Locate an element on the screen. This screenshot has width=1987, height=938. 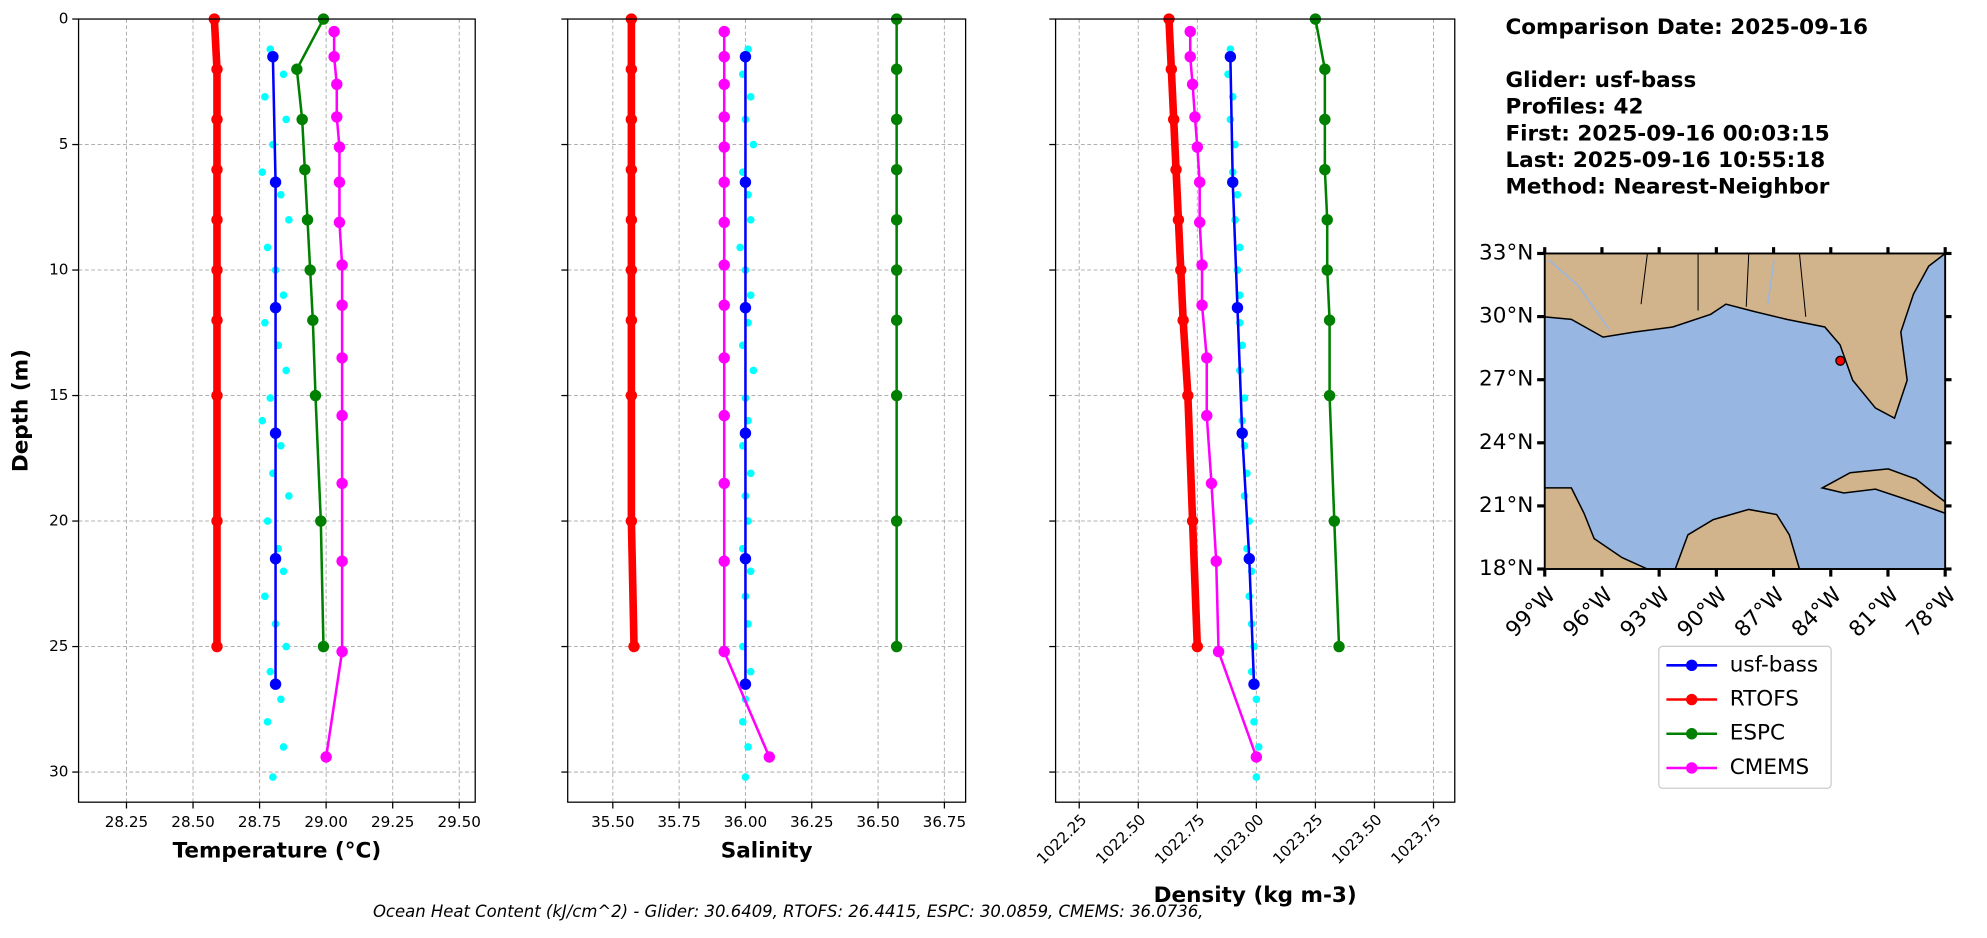
borders is located at coordinates (1723, 285).